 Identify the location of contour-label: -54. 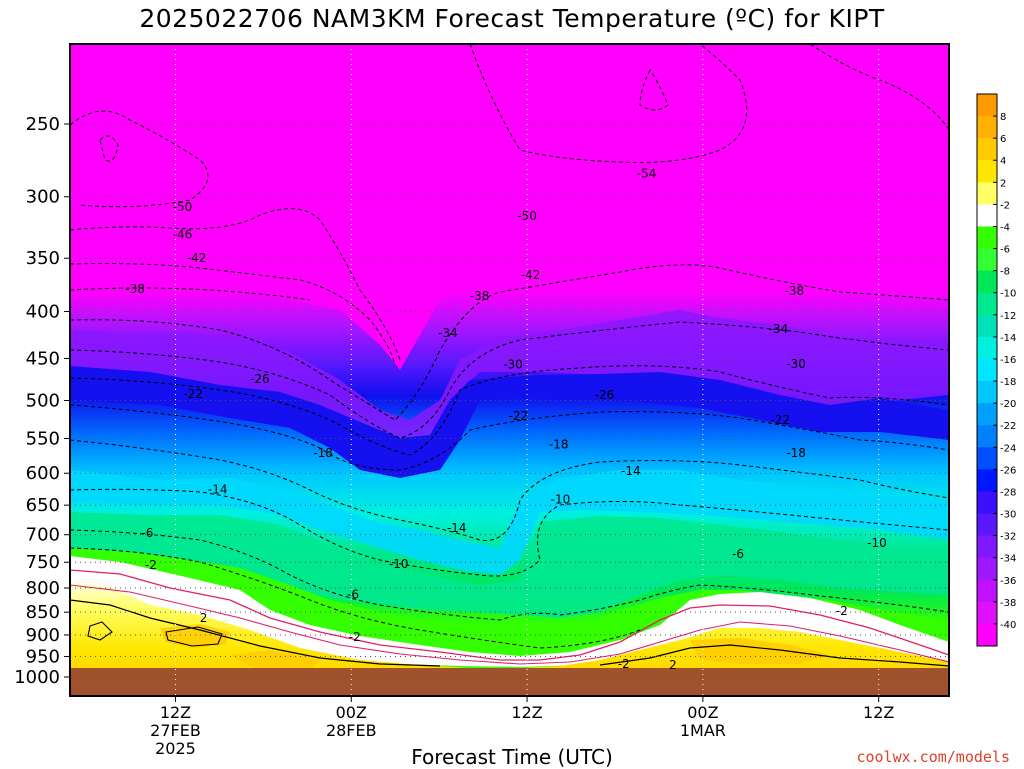
(647, 173).